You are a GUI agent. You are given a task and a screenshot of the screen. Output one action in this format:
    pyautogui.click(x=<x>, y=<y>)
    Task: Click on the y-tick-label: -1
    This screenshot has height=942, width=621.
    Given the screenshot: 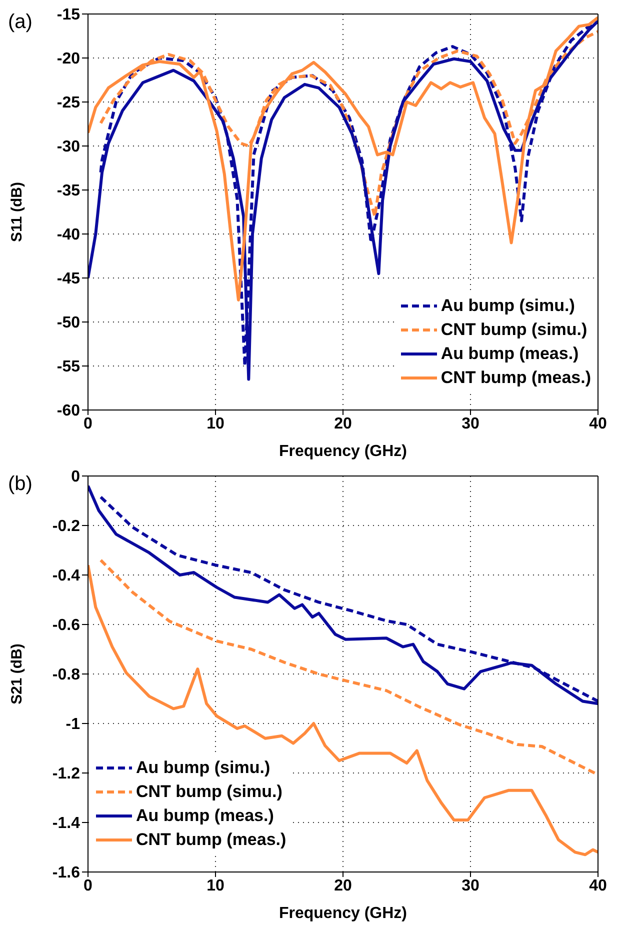 What is the action you would take?
    pyautogui.click(x=73, y=725)
    